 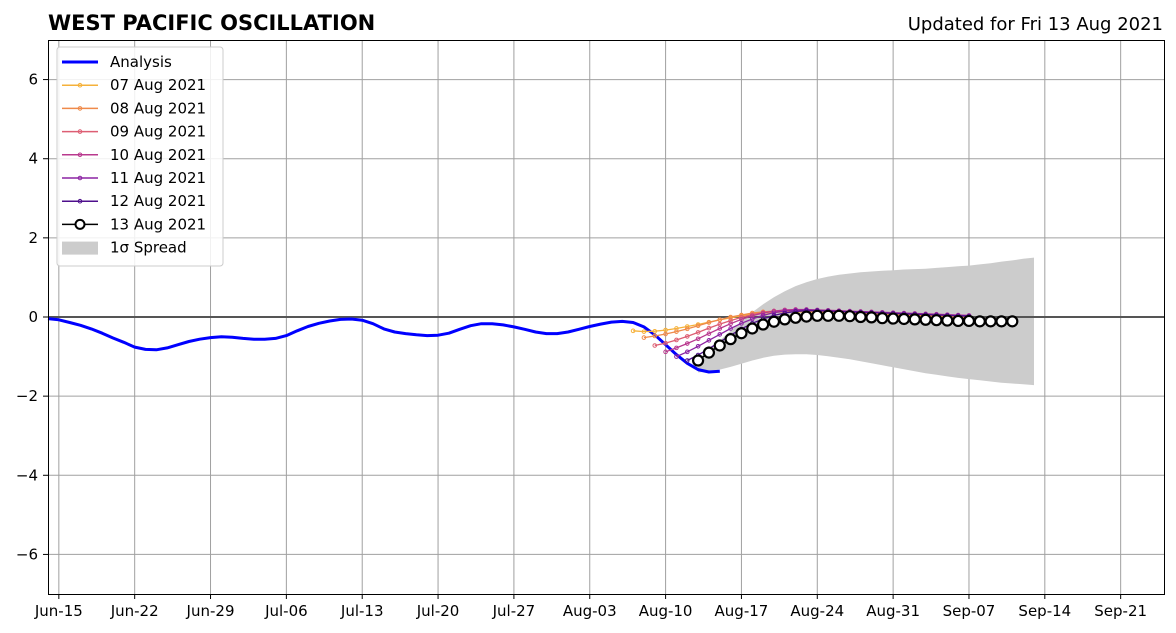 I want to click on y-tick-label: 0, so click(x=33, y=317).